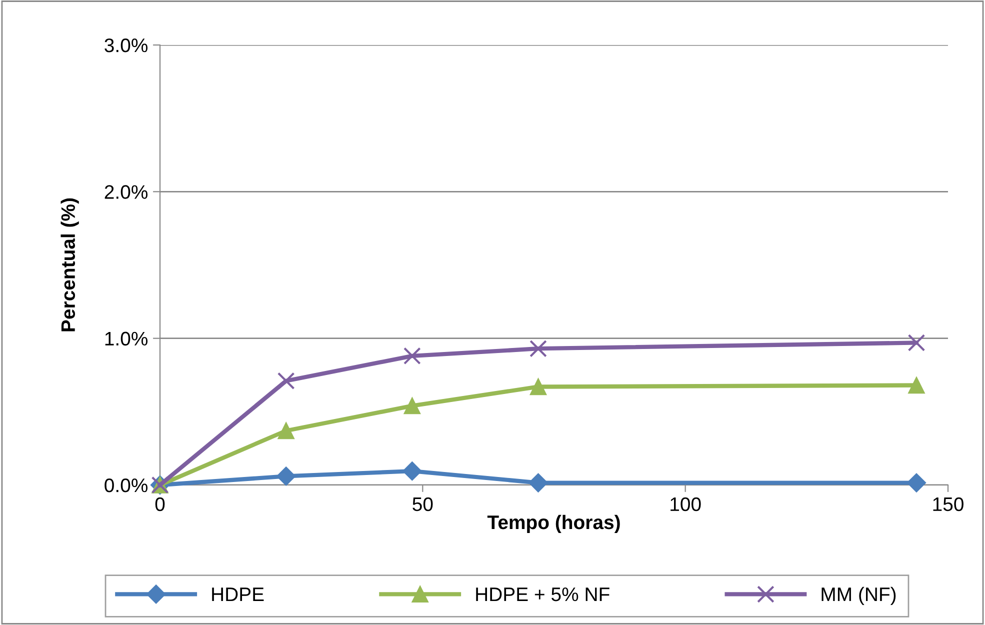 This screenshot has height=625, width=985. Describe the element at coordinates (543, 595) in the screenshot. I see `legend-label: HDPE + 5% NF` at that location.